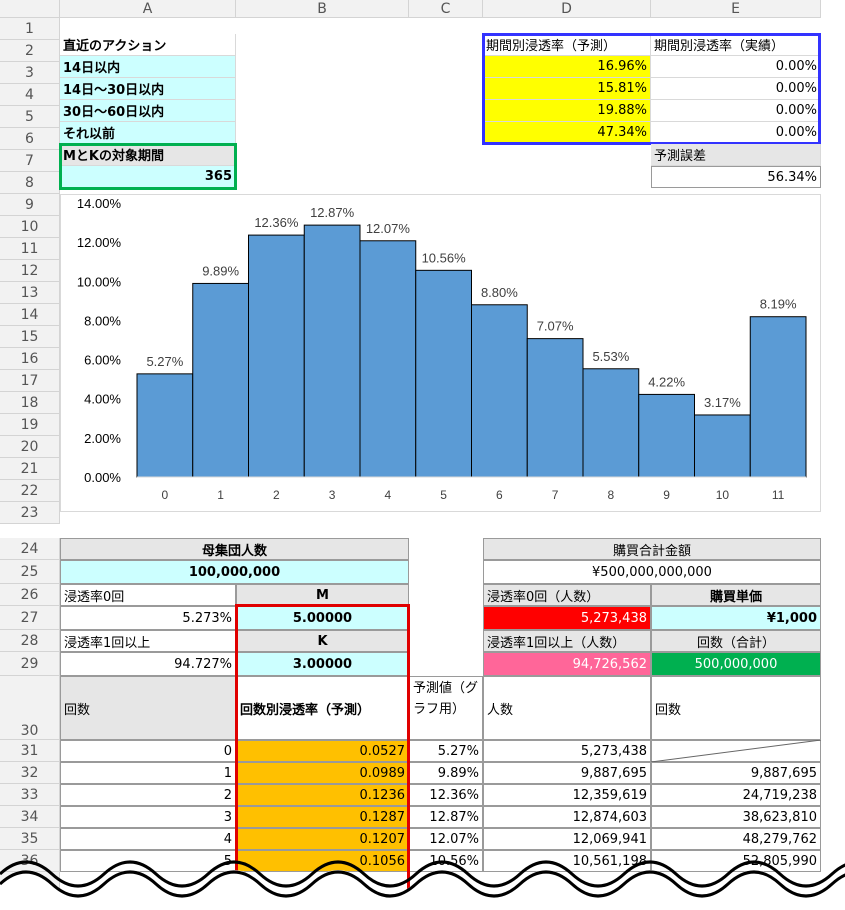  What do you see at coordinates (567, 9) in the screenshot?
I see `col-header-d: D` at bounding box center [567, 9].